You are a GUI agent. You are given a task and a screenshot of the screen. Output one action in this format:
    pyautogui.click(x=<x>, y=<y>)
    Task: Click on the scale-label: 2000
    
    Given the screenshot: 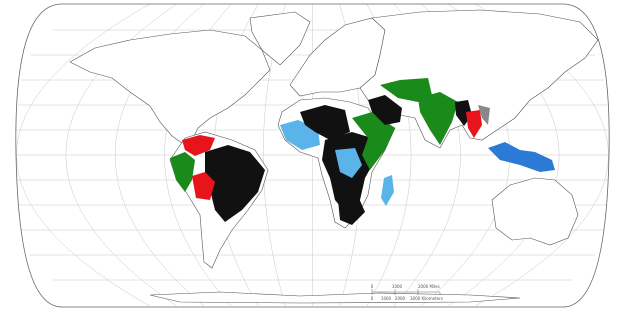 What is the action you would take?
    pyautogui.click(x=400, y=298)
    